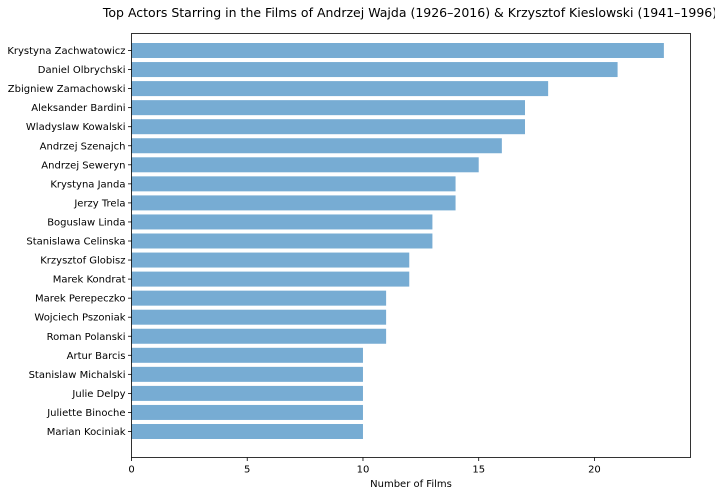 The image size is (715, 496). I want to click on y-tick-label: Julie Delpy, so click(98, 394).